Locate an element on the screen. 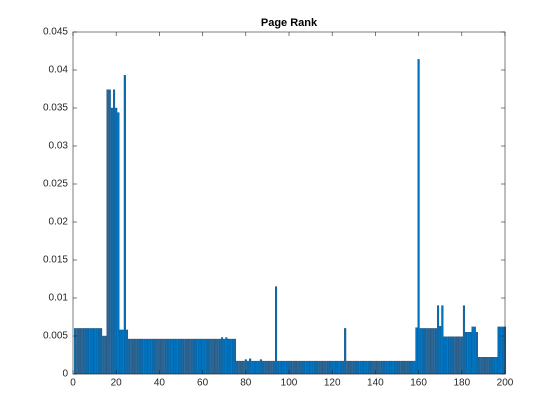  chart-title: Page Rank is located at coordinates (289, 23).